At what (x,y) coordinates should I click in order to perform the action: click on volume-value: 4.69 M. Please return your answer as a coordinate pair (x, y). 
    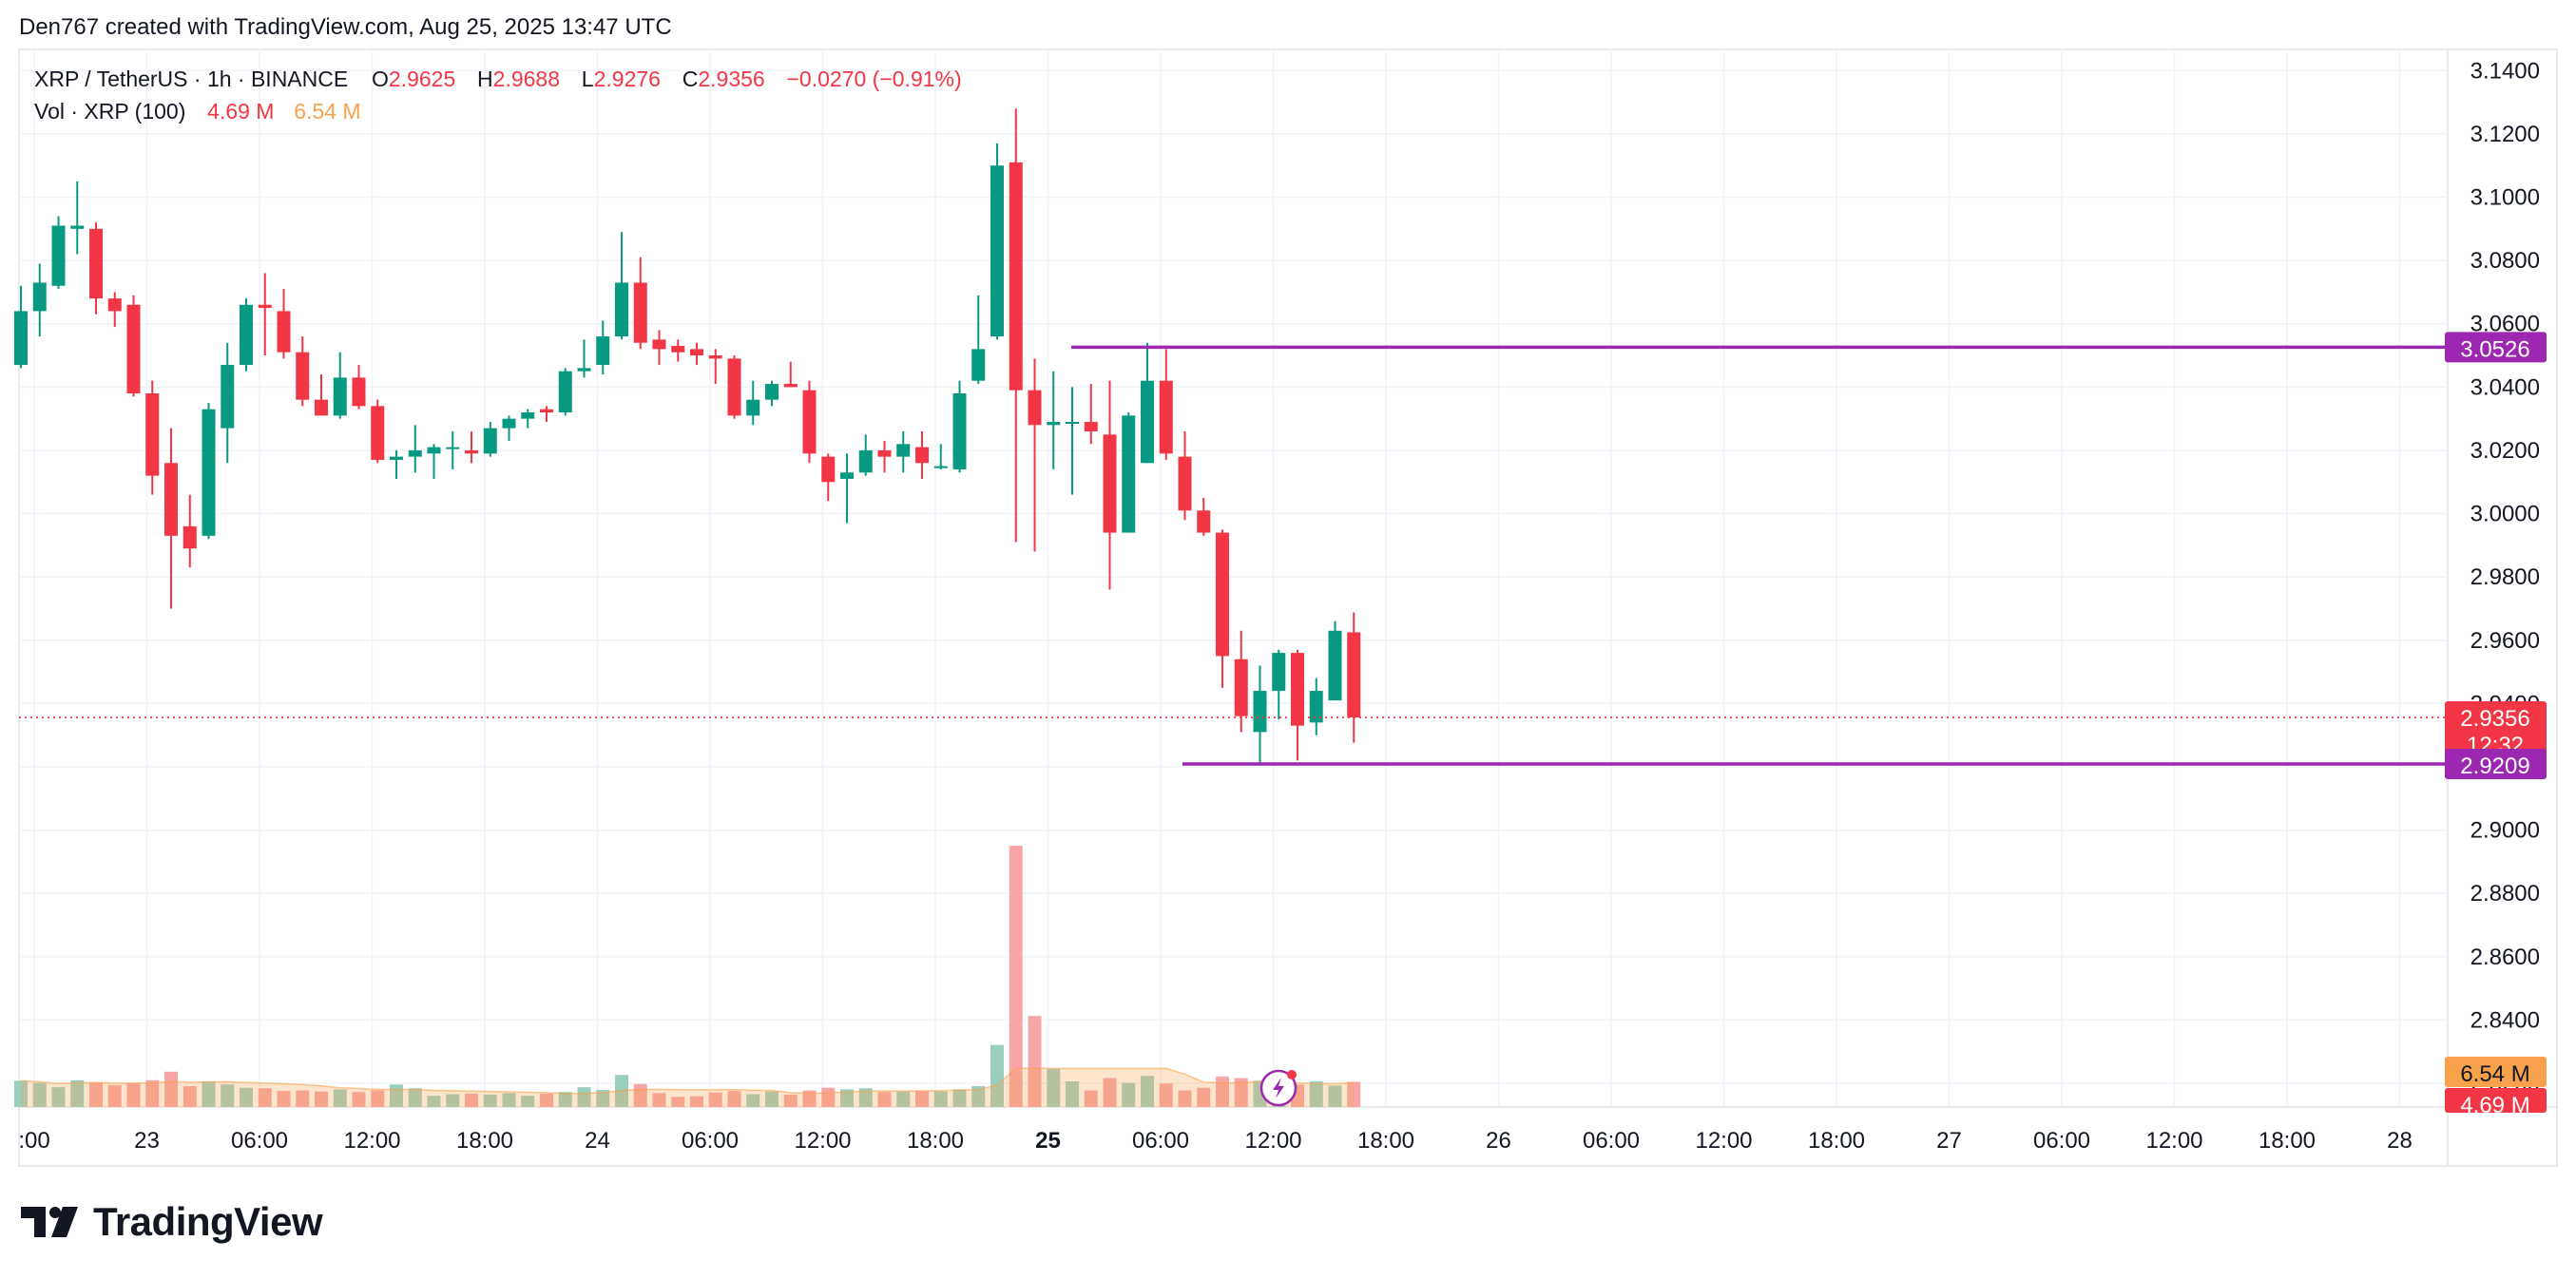
    Looking at the image, I should click on (241, 111).